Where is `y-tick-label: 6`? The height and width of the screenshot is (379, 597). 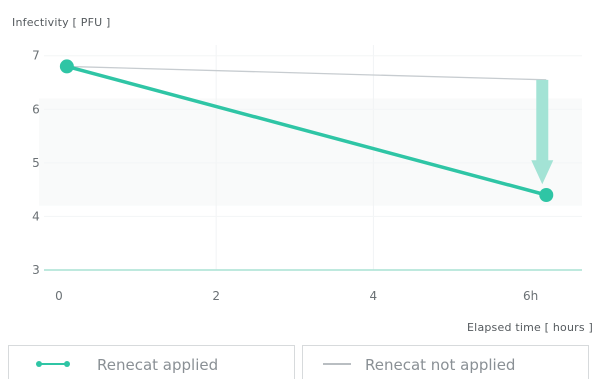
y-tick-label: 6 is located at coordinates (36, 109).